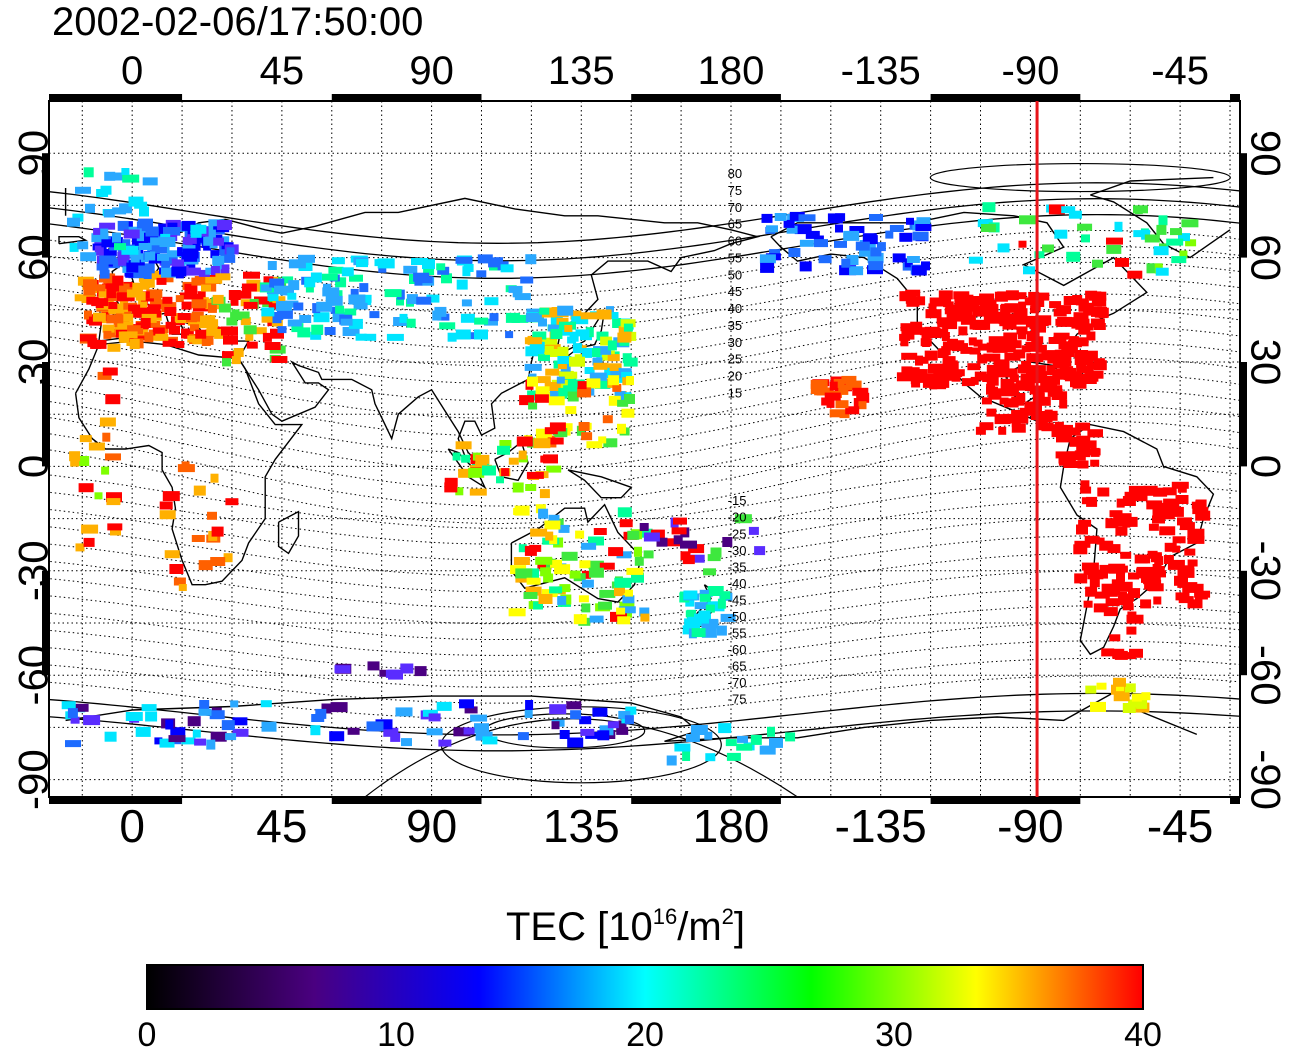 This screenshot has height=1057, width=1292. What do you see at coordinates (647, 217) in the screenshot?
I see `coastline-greenland` at bounding box center [647, 217].